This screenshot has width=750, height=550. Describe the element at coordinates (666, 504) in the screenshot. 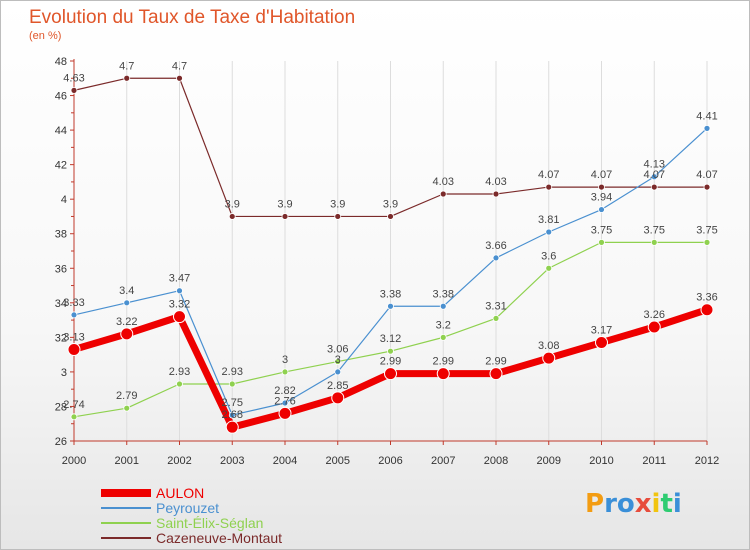

I see `logo-letter: t` at that location.